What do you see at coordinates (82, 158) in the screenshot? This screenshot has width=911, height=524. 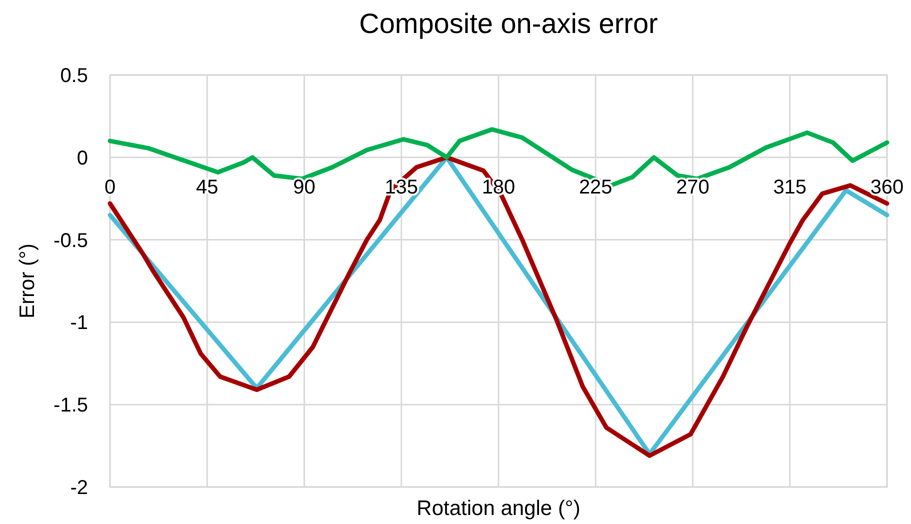 I see `y-tick-label: 0` at bounding box center [82, 158].